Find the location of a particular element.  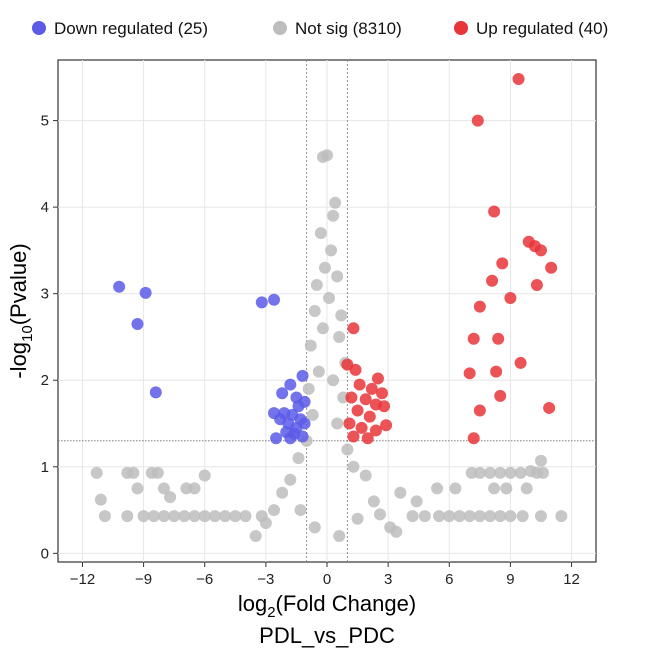

x-tick-label: 0 is located at coordinates (327, 579).